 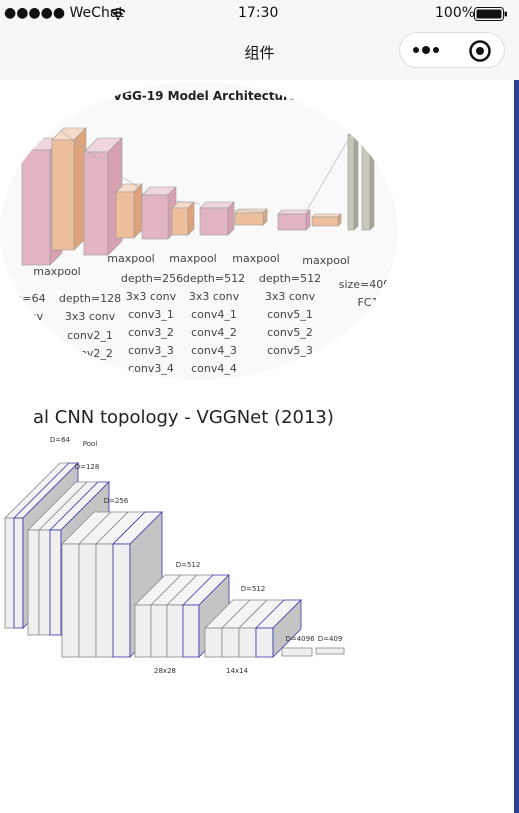 What do you see at coordinates (287, 628) in the screenshot?
I see `slab-side` at bounding box center [287, 628].